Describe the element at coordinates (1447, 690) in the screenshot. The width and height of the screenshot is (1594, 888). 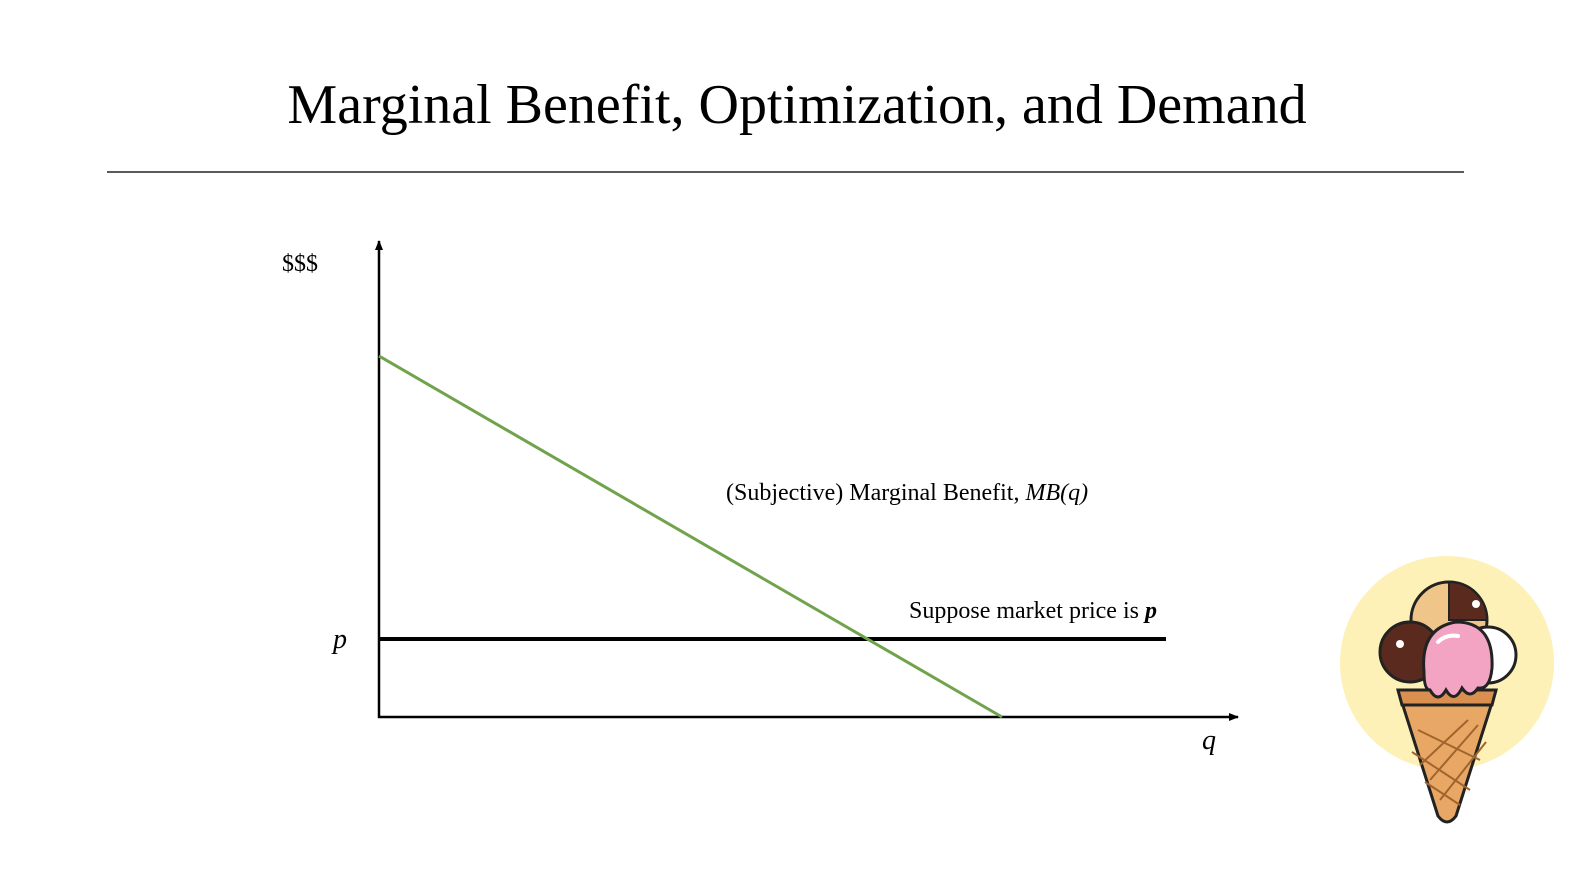
I see `ice-cream-cone-icon` at that location.